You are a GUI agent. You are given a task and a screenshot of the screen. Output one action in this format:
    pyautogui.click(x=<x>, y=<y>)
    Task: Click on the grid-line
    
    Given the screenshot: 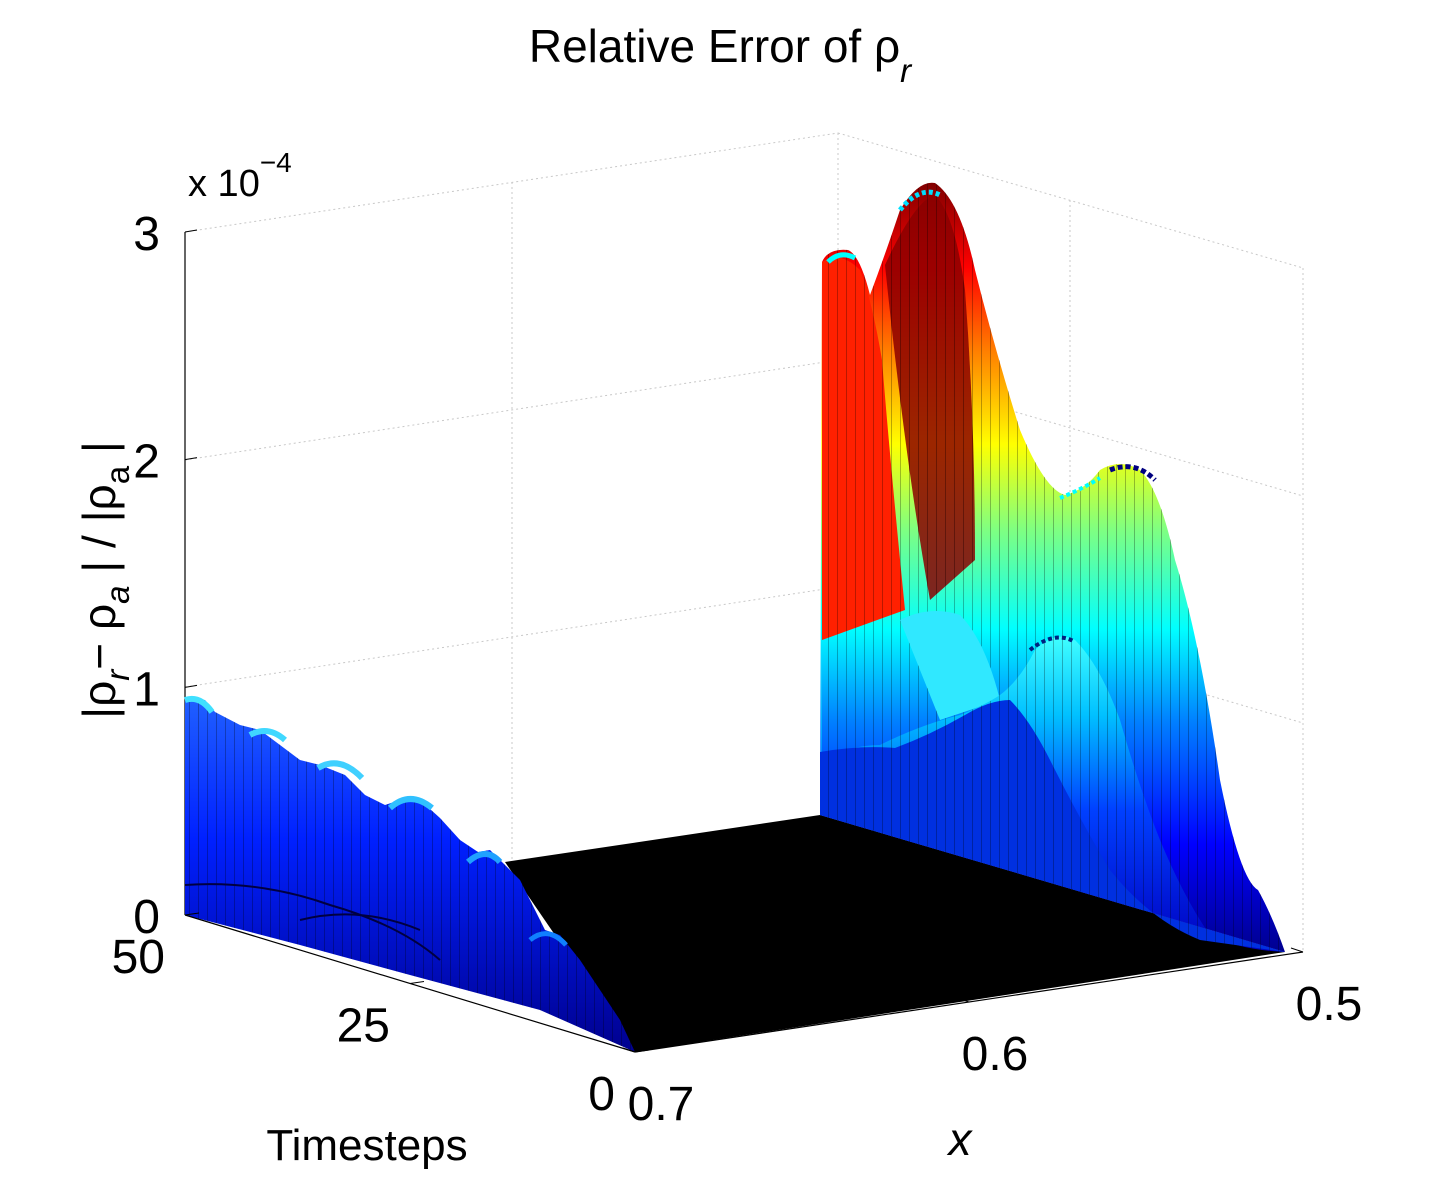 What is the action you would take?
    pyautogui.click(x=511, y=410)
    